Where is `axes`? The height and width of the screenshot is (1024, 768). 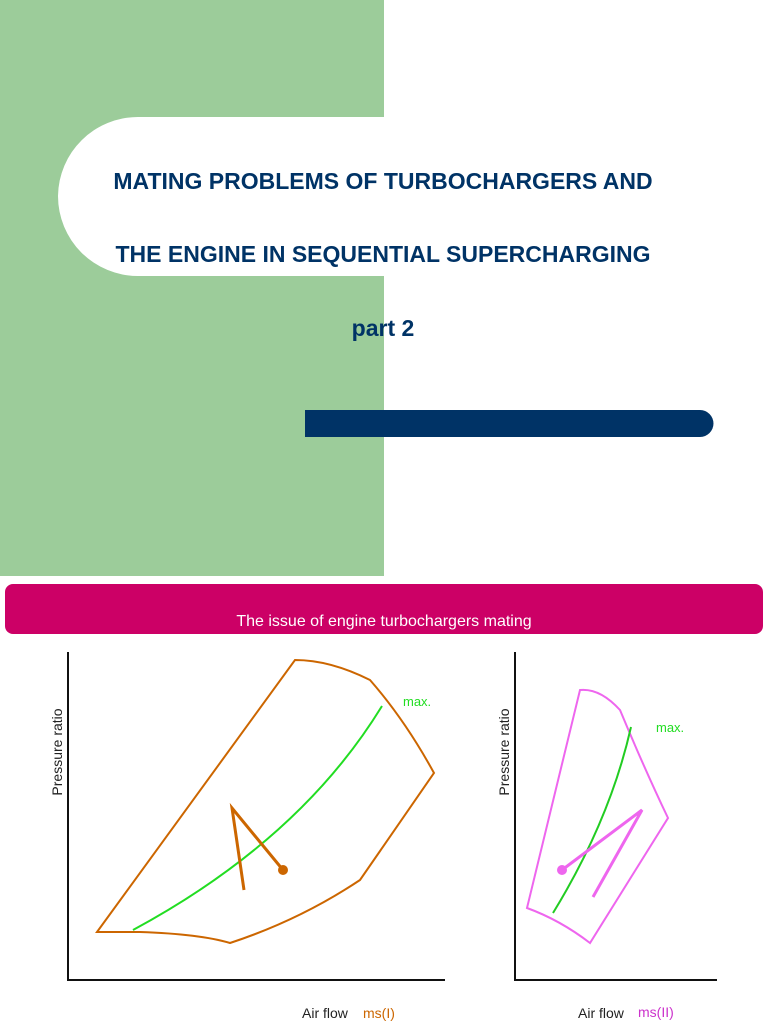
axes is located at coordinates (615, 816).